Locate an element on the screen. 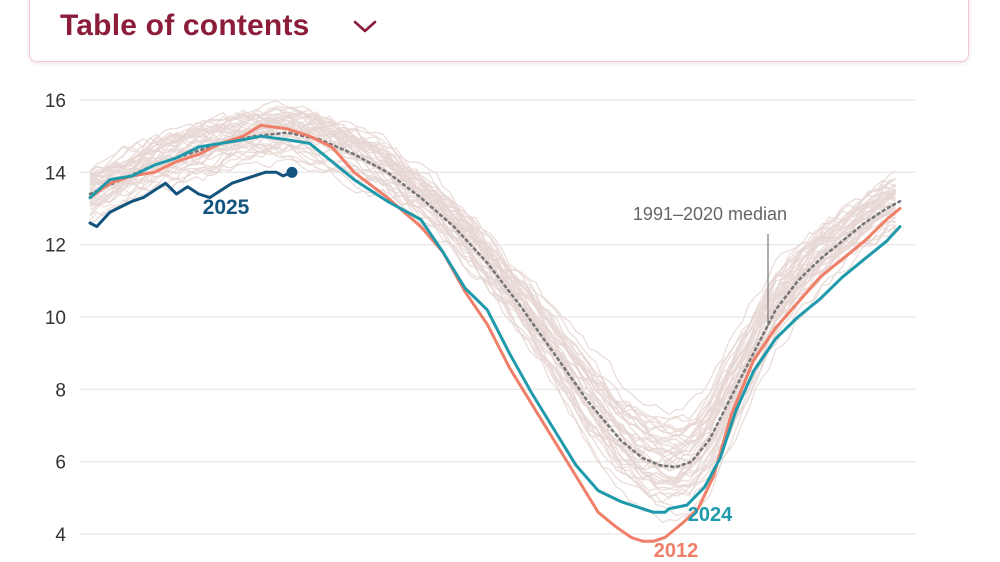 The image size is (1000, 562). series-line-2025 is located at coordinates (191, 199).